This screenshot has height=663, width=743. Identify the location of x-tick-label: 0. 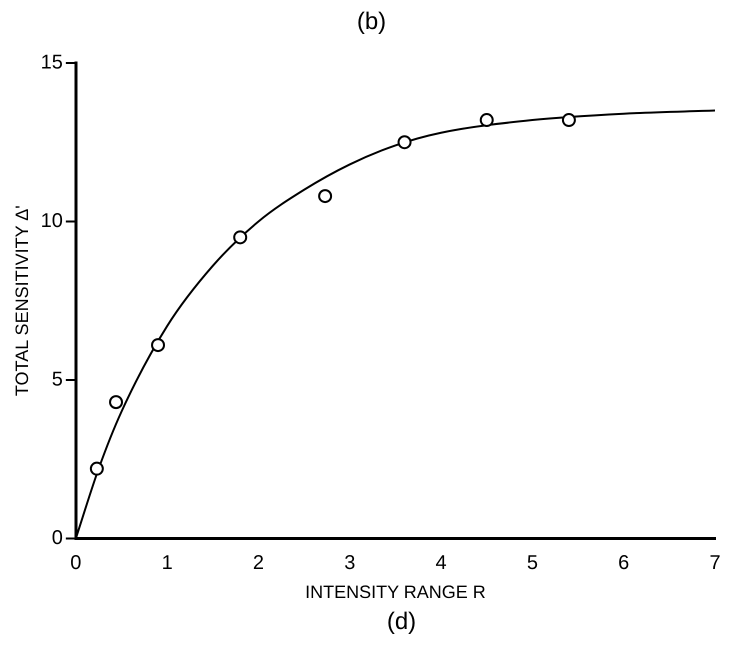
(76, 563).